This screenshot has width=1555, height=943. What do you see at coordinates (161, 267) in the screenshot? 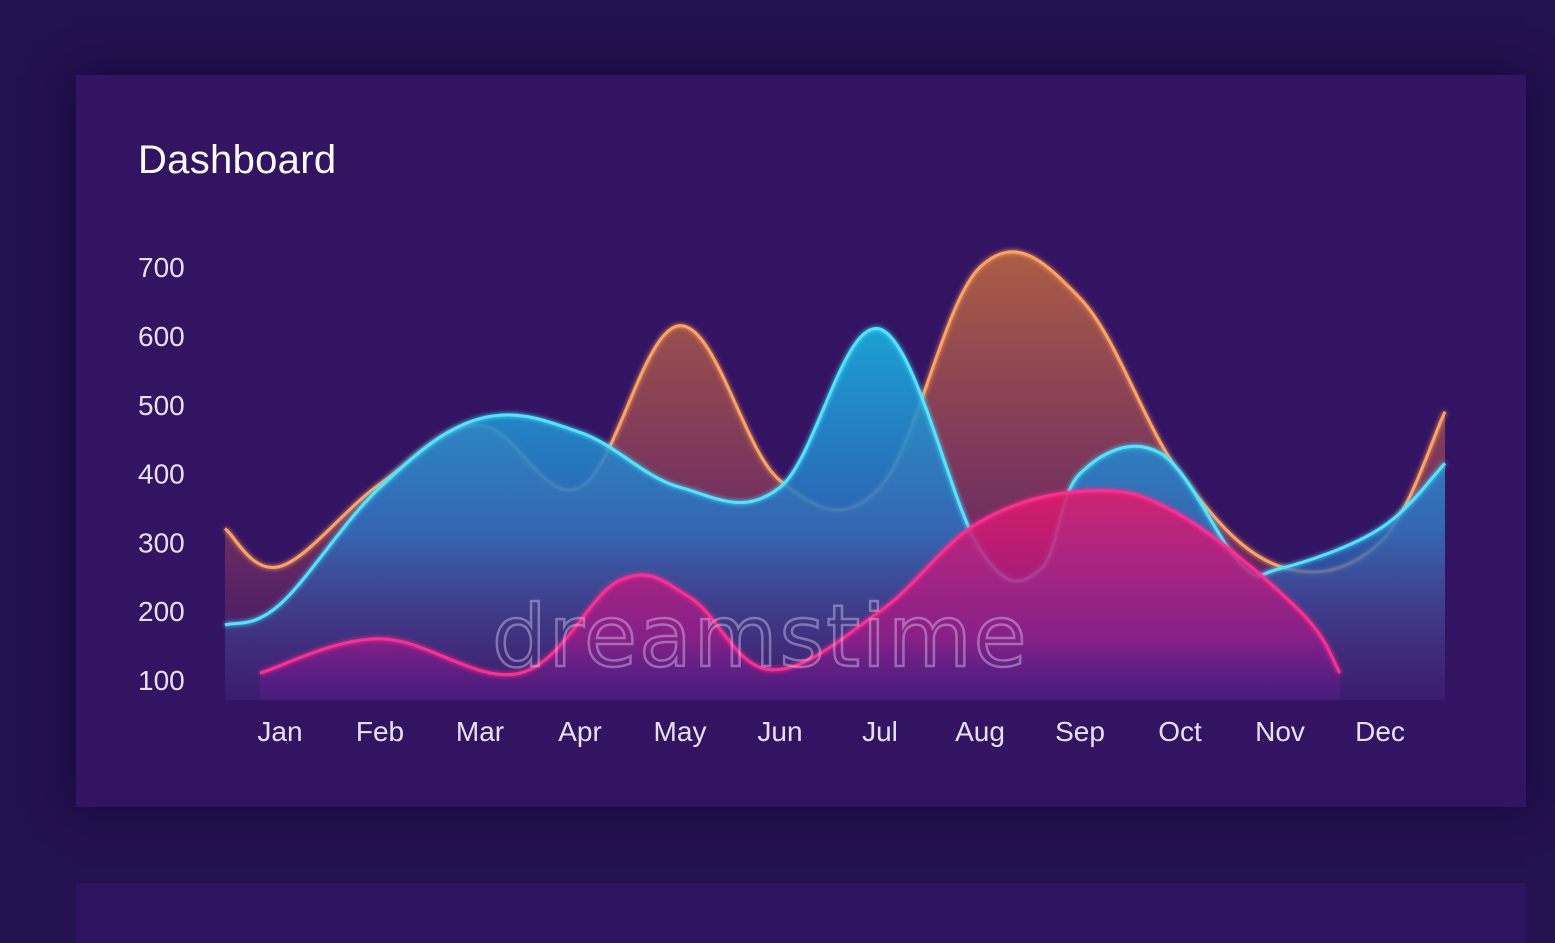
I see `y-tick-label: 700` at bounding box center [161, 267].